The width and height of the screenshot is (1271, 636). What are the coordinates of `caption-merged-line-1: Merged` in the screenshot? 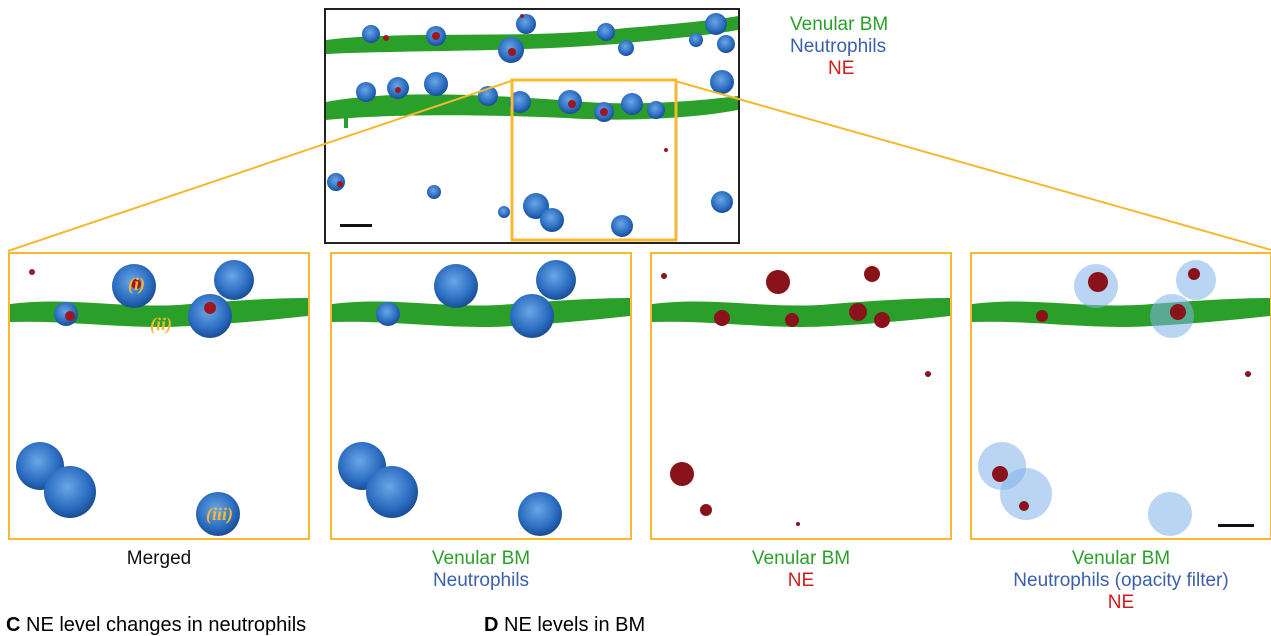 It's located at (159, 558).